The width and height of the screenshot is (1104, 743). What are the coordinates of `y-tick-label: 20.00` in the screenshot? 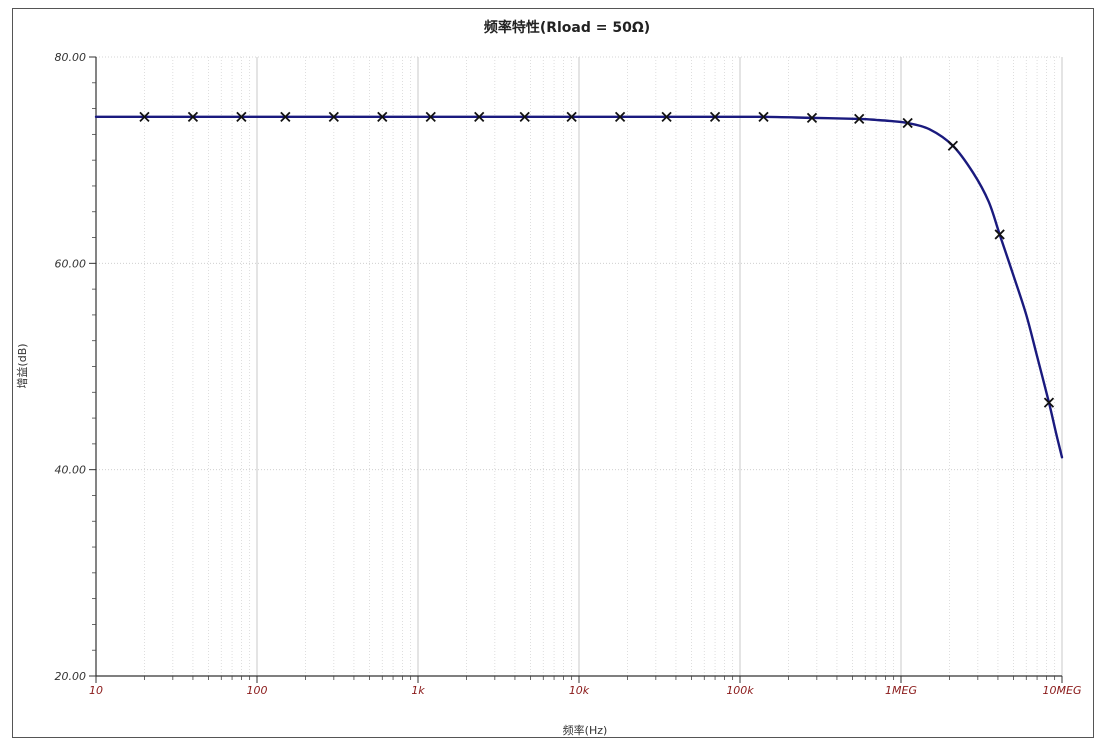 It's located at (71, 676).